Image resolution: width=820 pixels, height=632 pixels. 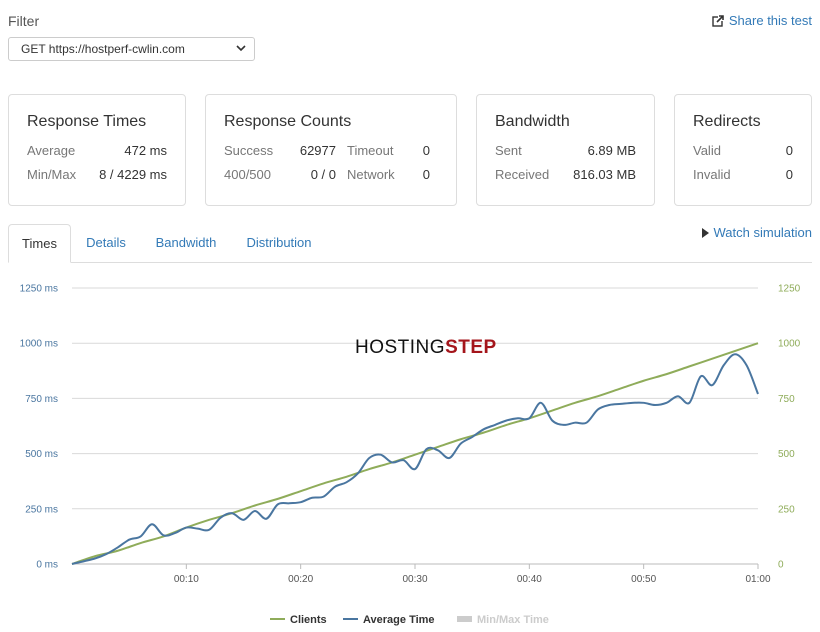 I want to click on tab-bandwidth: Bandwidth, so click(x=186, y=242).